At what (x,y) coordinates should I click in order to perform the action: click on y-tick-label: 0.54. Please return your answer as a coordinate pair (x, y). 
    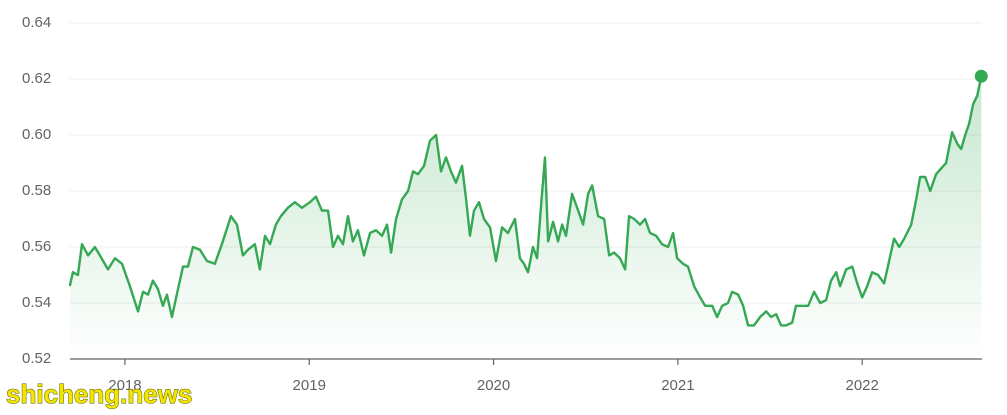
    Looking at the image, I should click on (36, 302).